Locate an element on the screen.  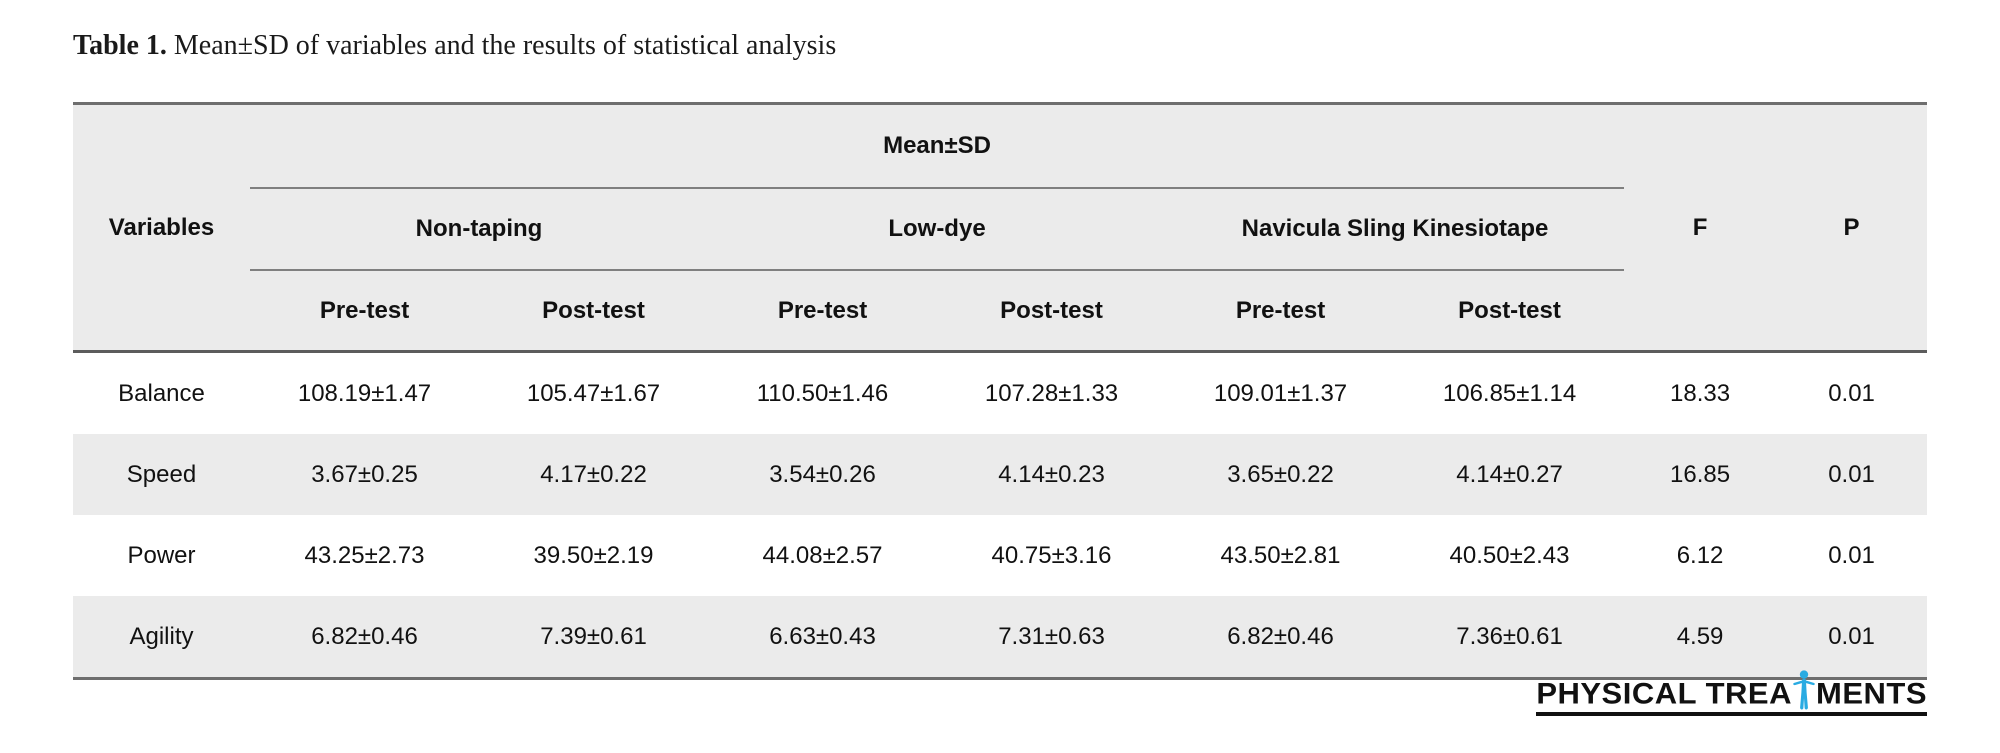
cell-value: 106.85±1.14 is located at coordinates (1510, 392).